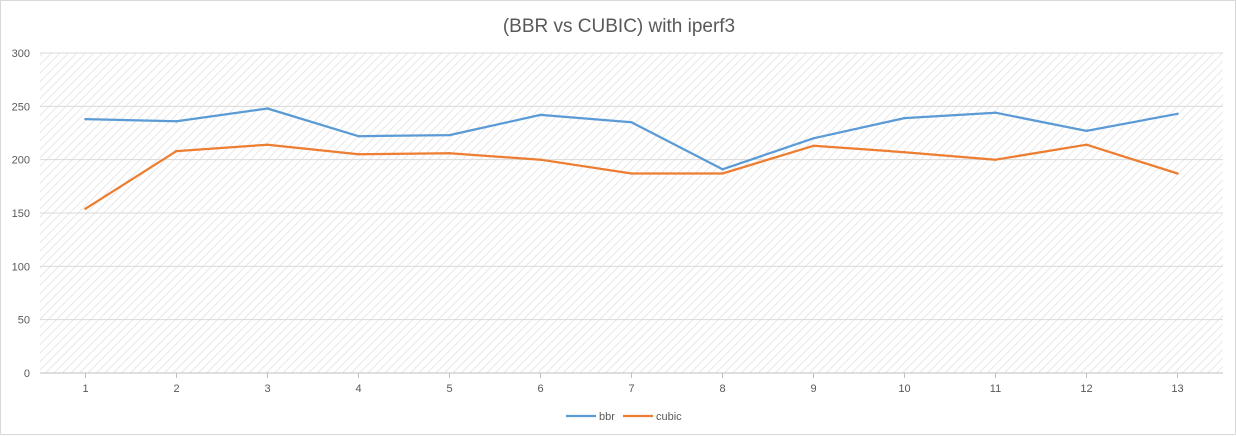 The image size is (1236, 436). I want to click on legend-item-cubic: cubic, so click(652, 417).